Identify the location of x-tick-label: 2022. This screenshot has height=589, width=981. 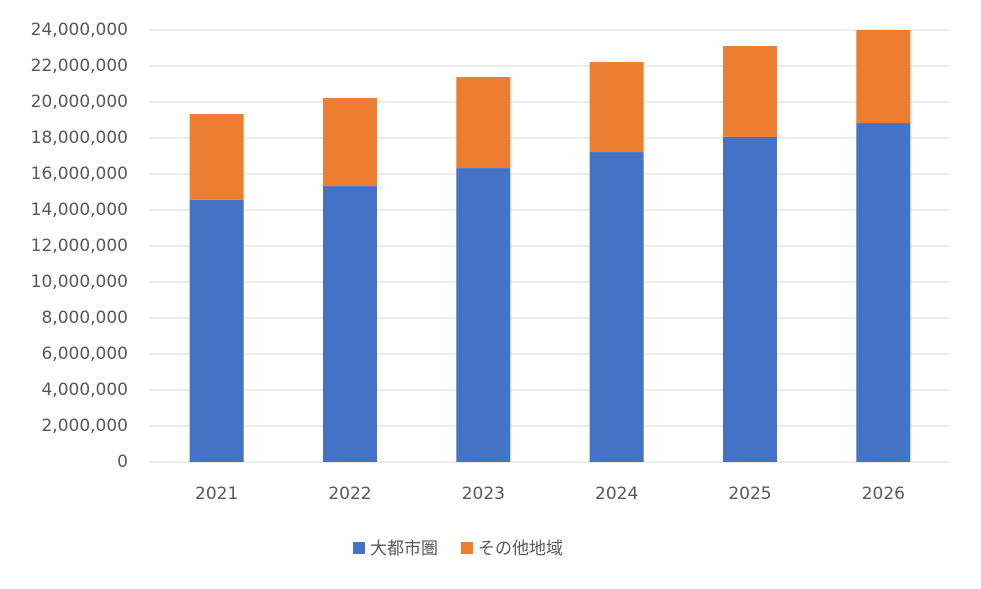
(349, 494).